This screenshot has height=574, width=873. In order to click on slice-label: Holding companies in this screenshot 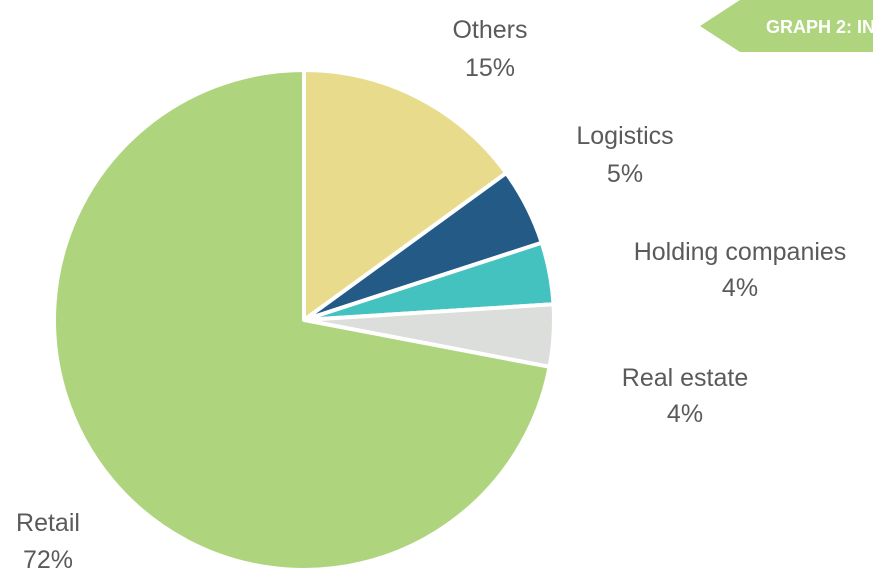, I will do `click(740, 252)`.